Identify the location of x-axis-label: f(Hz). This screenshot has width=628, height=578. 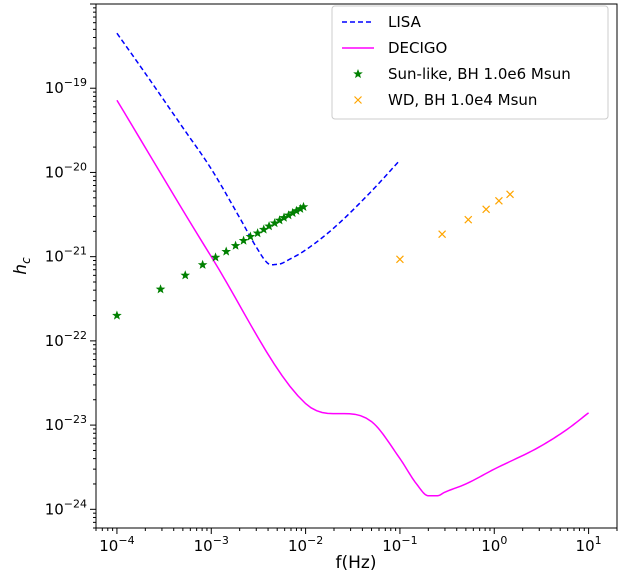
(356, 563).